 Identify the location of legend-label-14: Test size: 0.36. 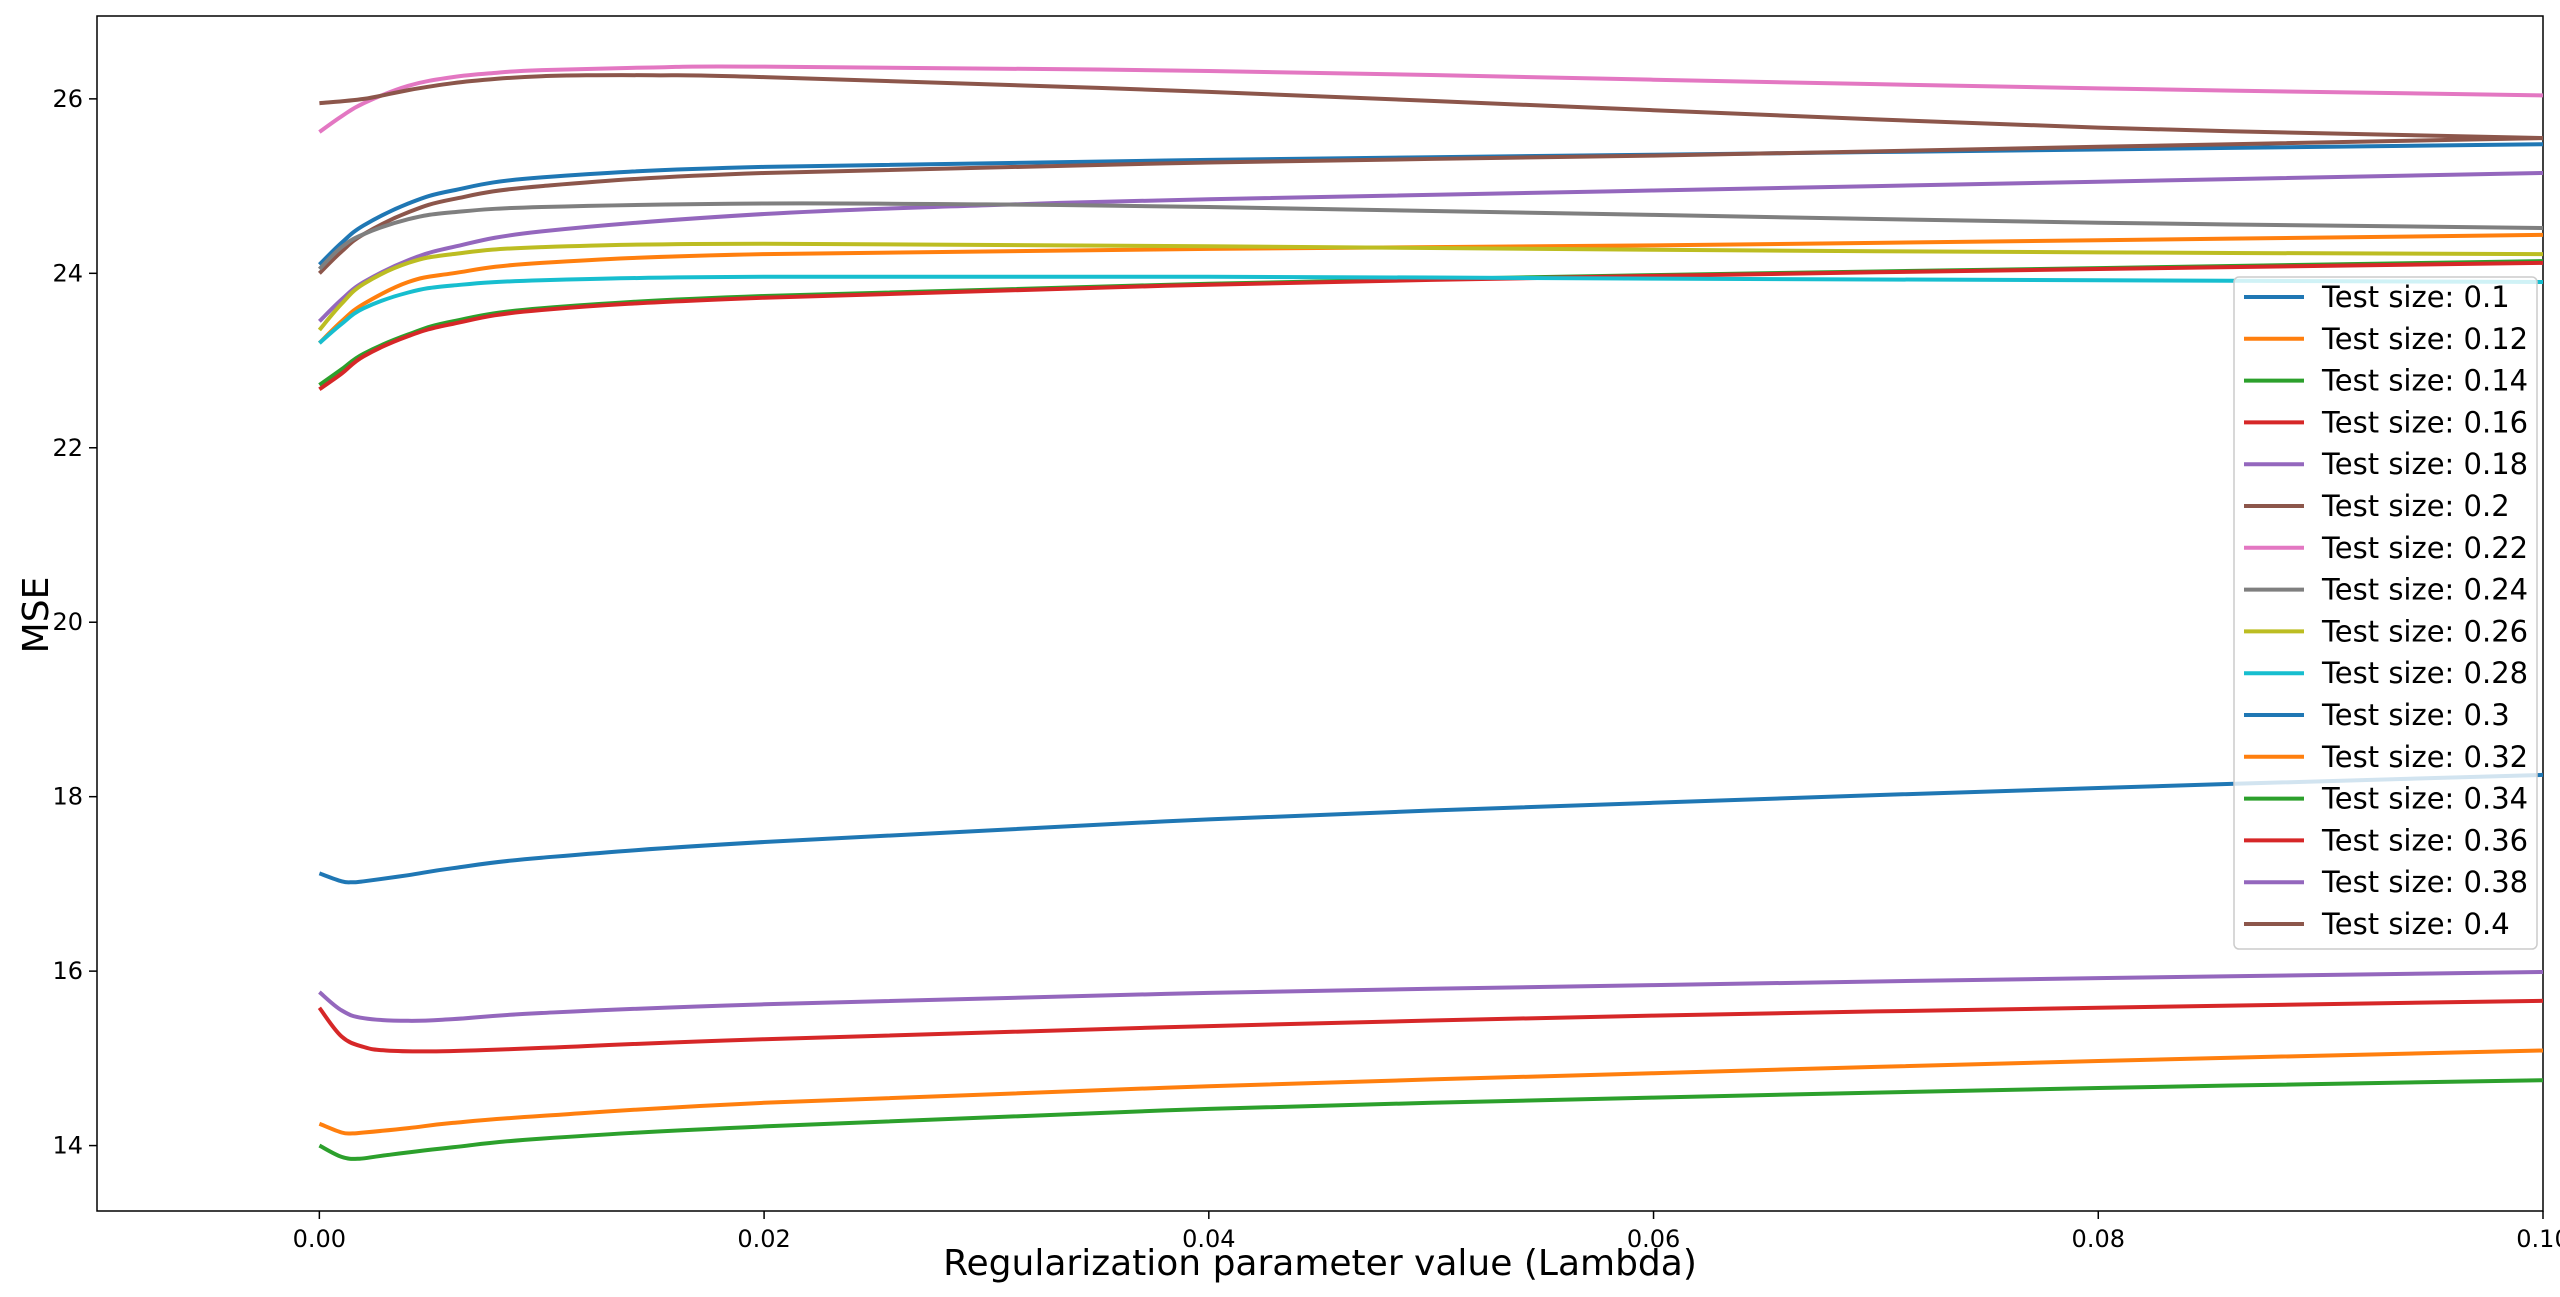
(2424, 840).